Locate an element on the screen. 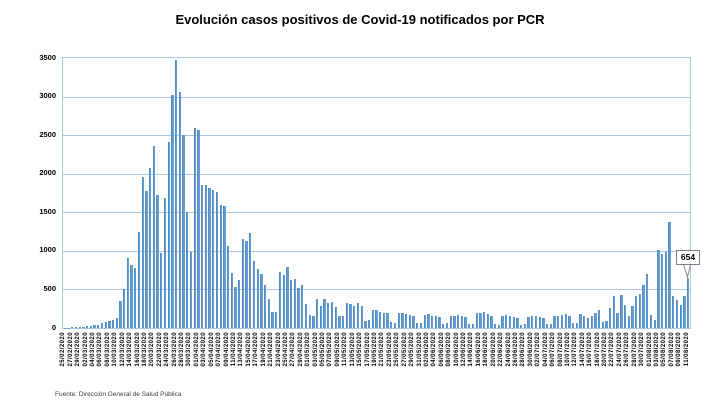 Image resolution: width=720 pixels, height=405 pixels. x-tick-label: 28/03/2020 is located at coordinates (182, 349).